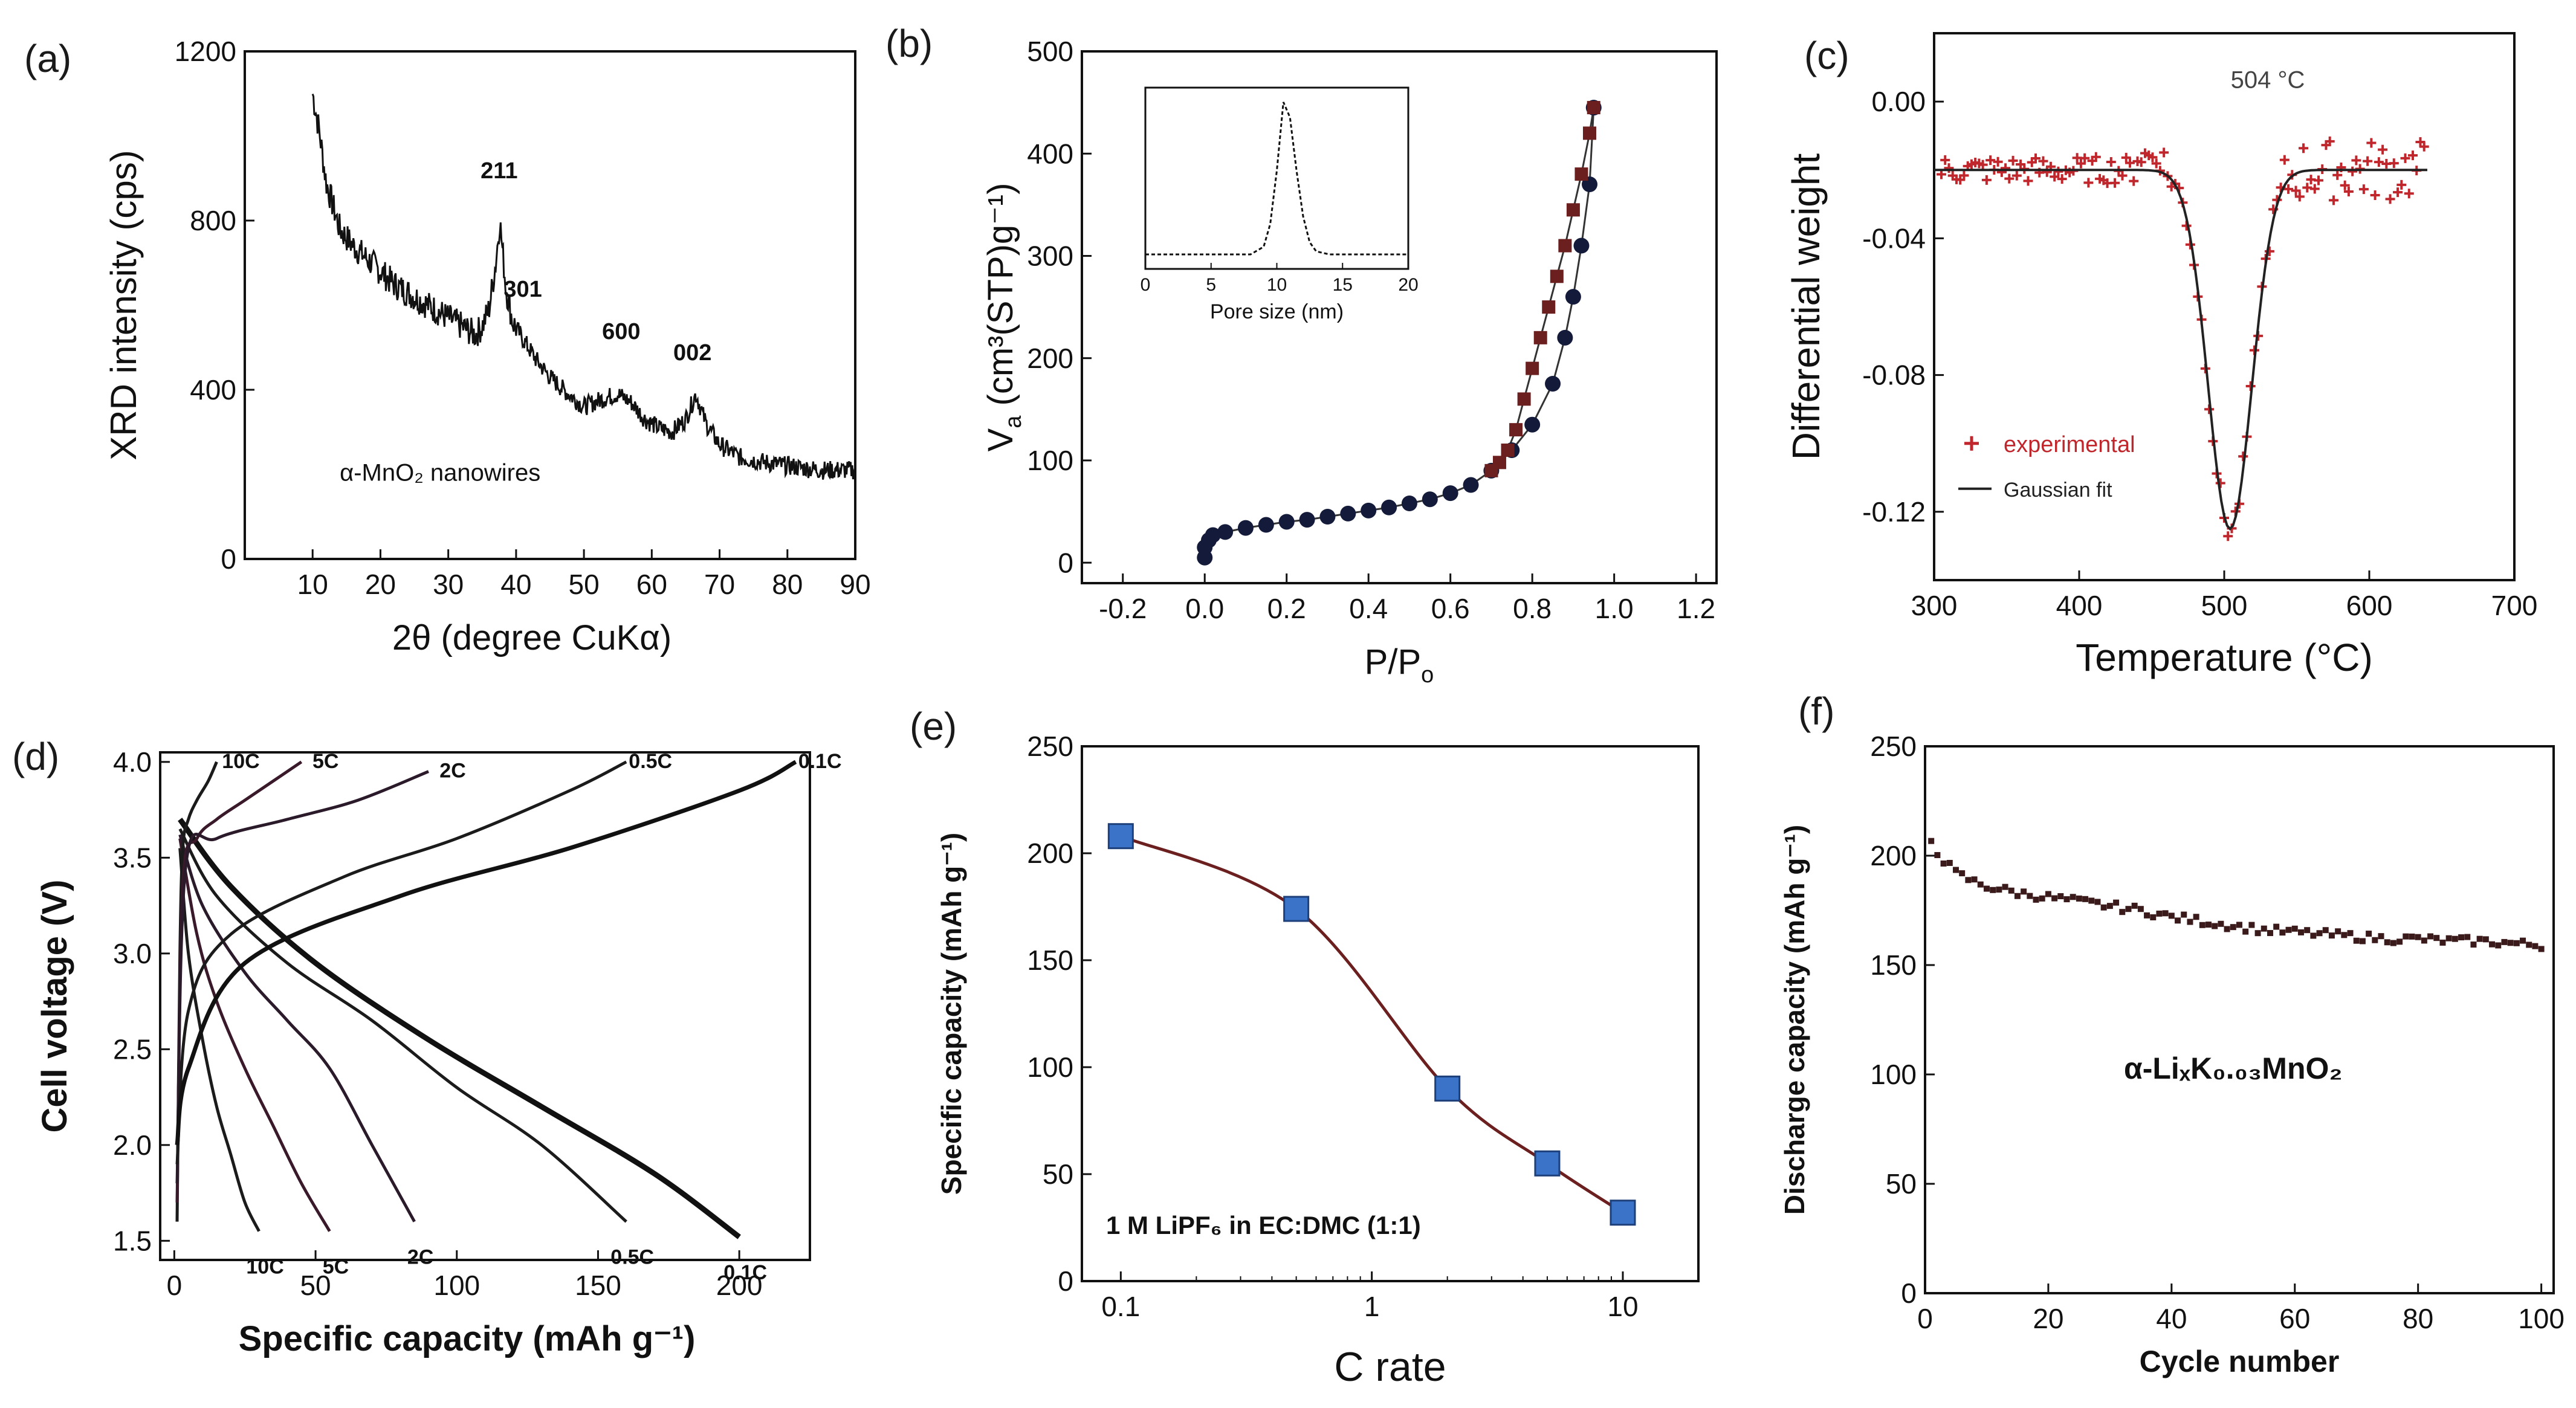 This screenshot has height=1408, width=2576. I want to click on panel-label-e: (e), so click(933, 726).